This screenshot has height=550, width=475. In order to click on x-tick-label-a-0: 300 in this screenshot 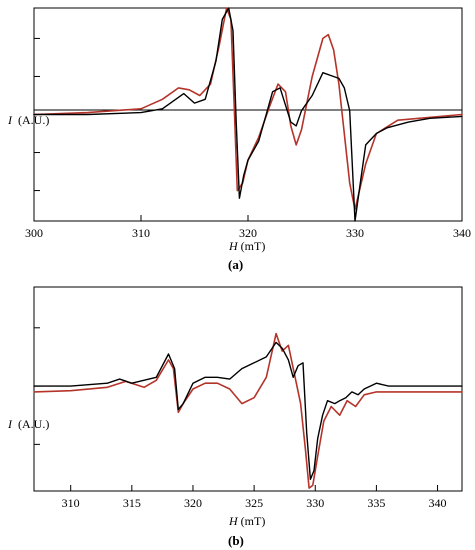, I will do `click(34, 233)`.